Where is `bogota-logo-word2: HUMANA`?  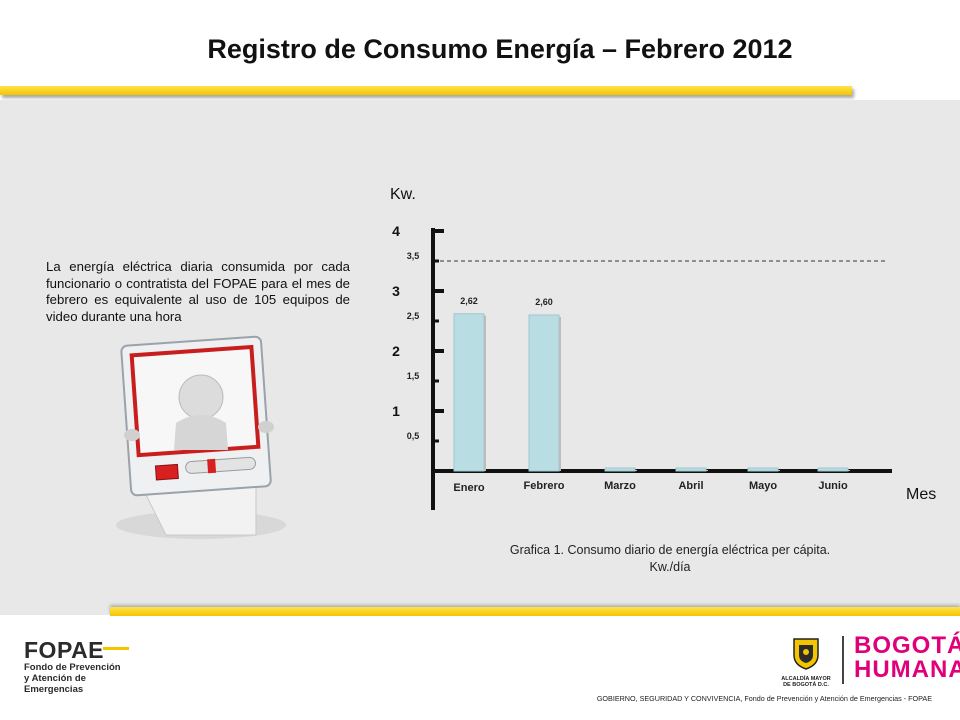
bogota-logo-word2: HUMANA is located at coordinates (907, 669).